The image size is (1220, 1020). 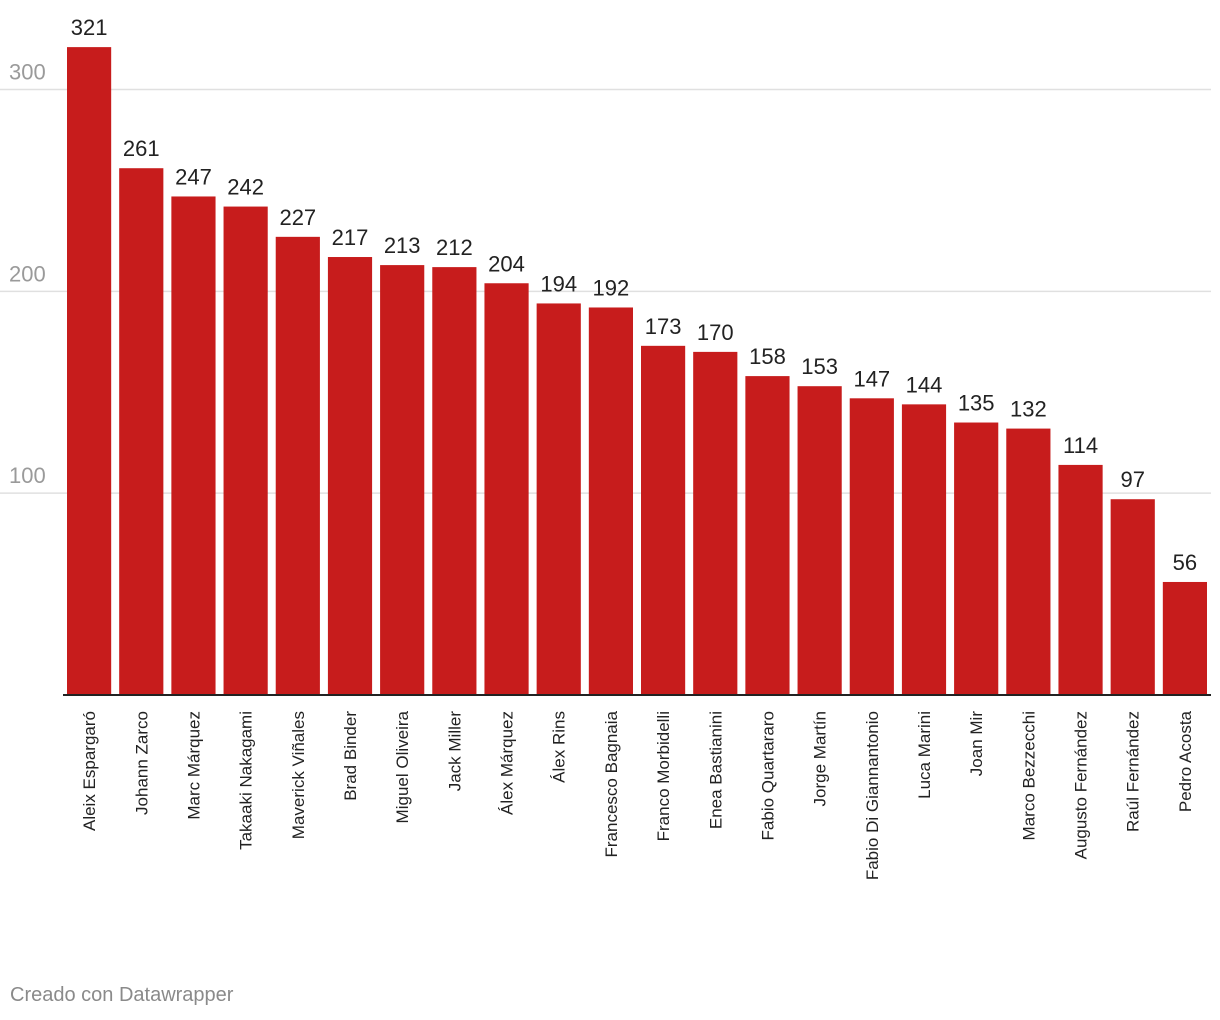 I want to click on value-label: 204, so click(x=506, y=263).